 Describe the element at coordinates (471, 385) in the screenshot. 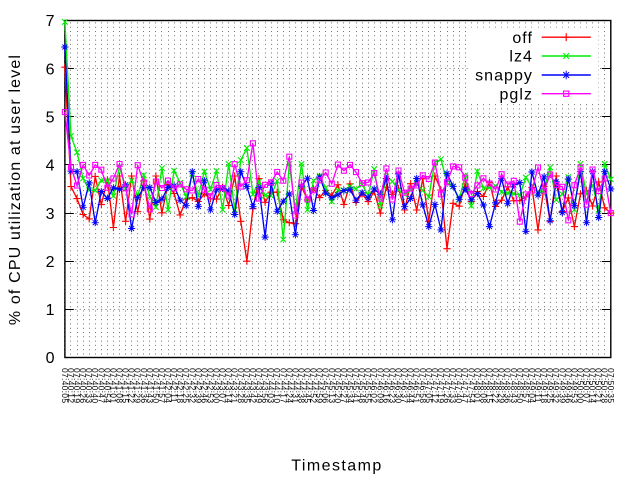

I see `svg-text: 07:47:54` at that location.